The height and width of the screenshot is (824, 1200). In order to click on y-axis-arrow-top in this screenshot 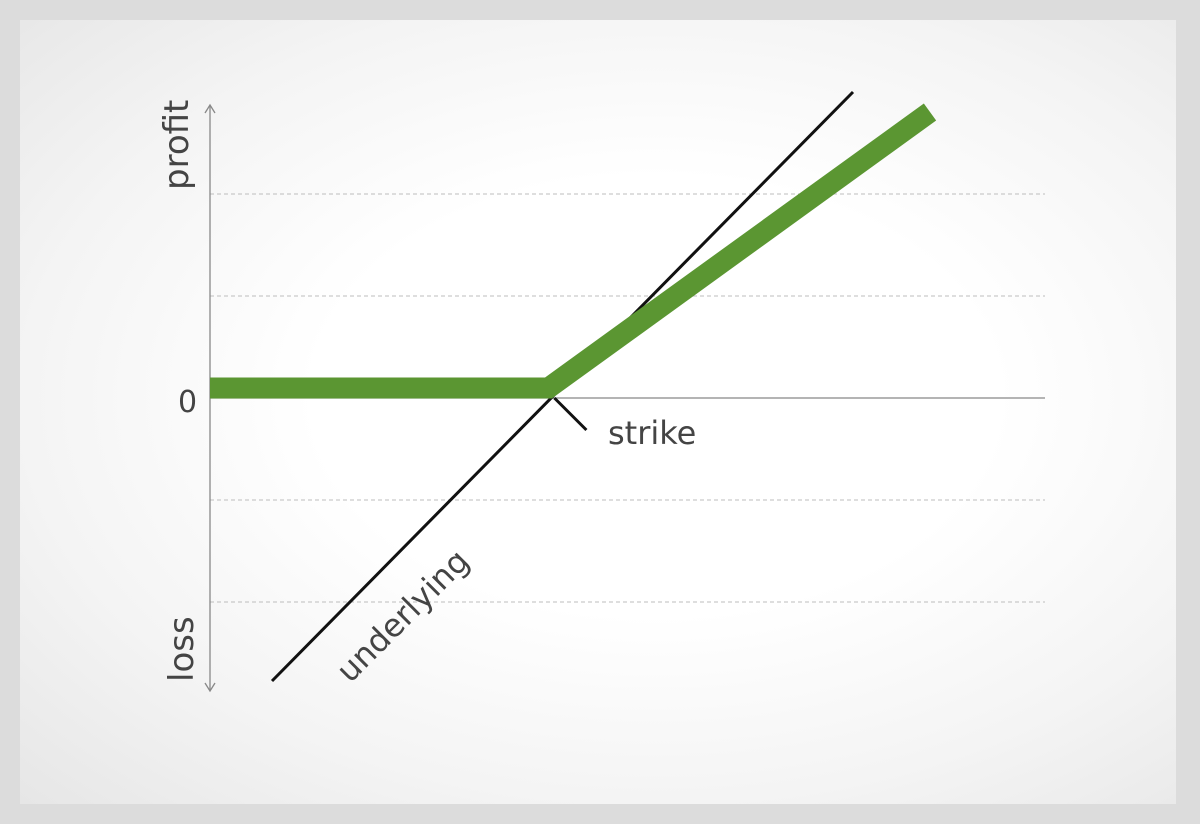, I will do `click(210, 108)`.